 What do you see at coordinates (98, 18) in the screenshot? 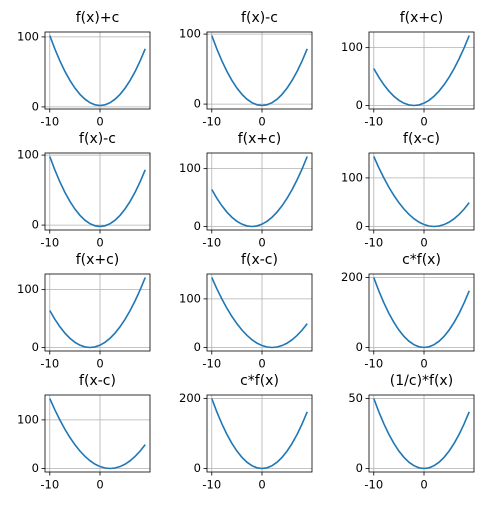
I see `subplot-title: f(x)+c` at bounding box center [98, 18].